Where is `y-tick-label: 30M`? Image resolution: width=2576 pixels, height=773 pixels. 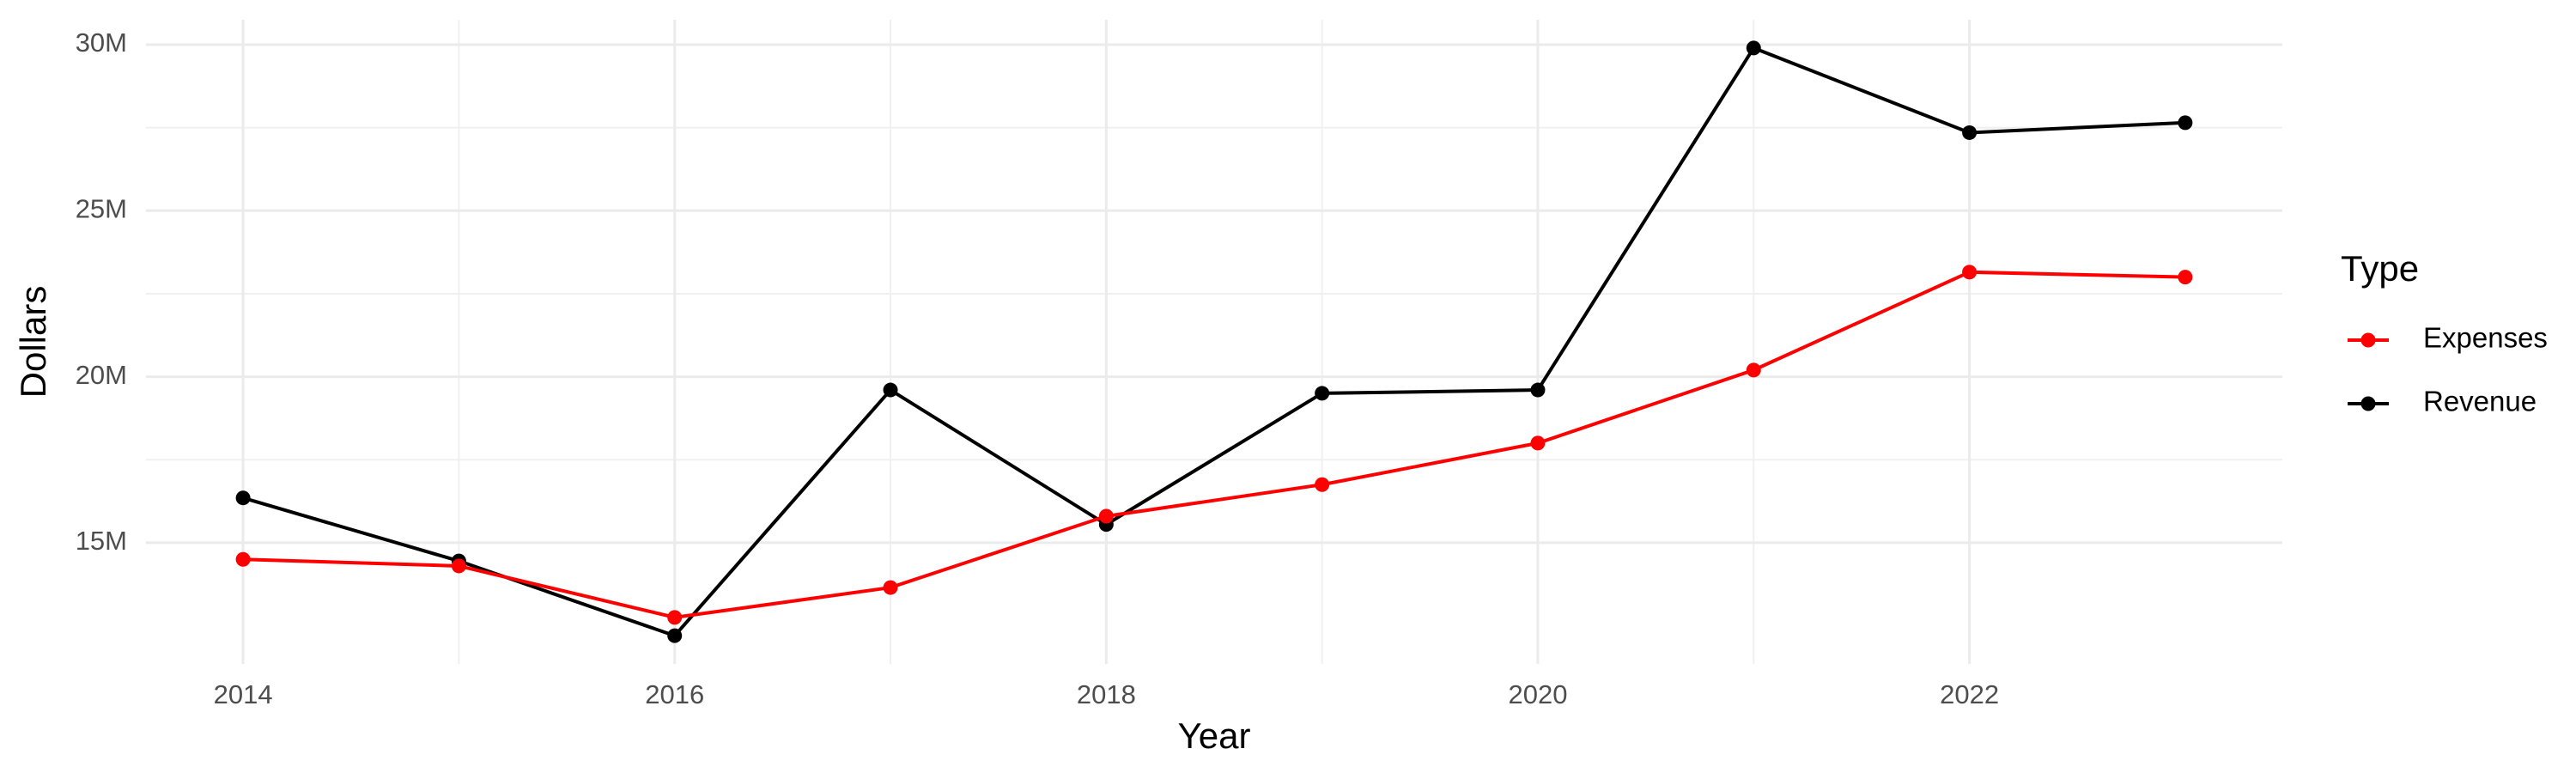
y-tick-label: 30M is located at coordinates (101, 42).